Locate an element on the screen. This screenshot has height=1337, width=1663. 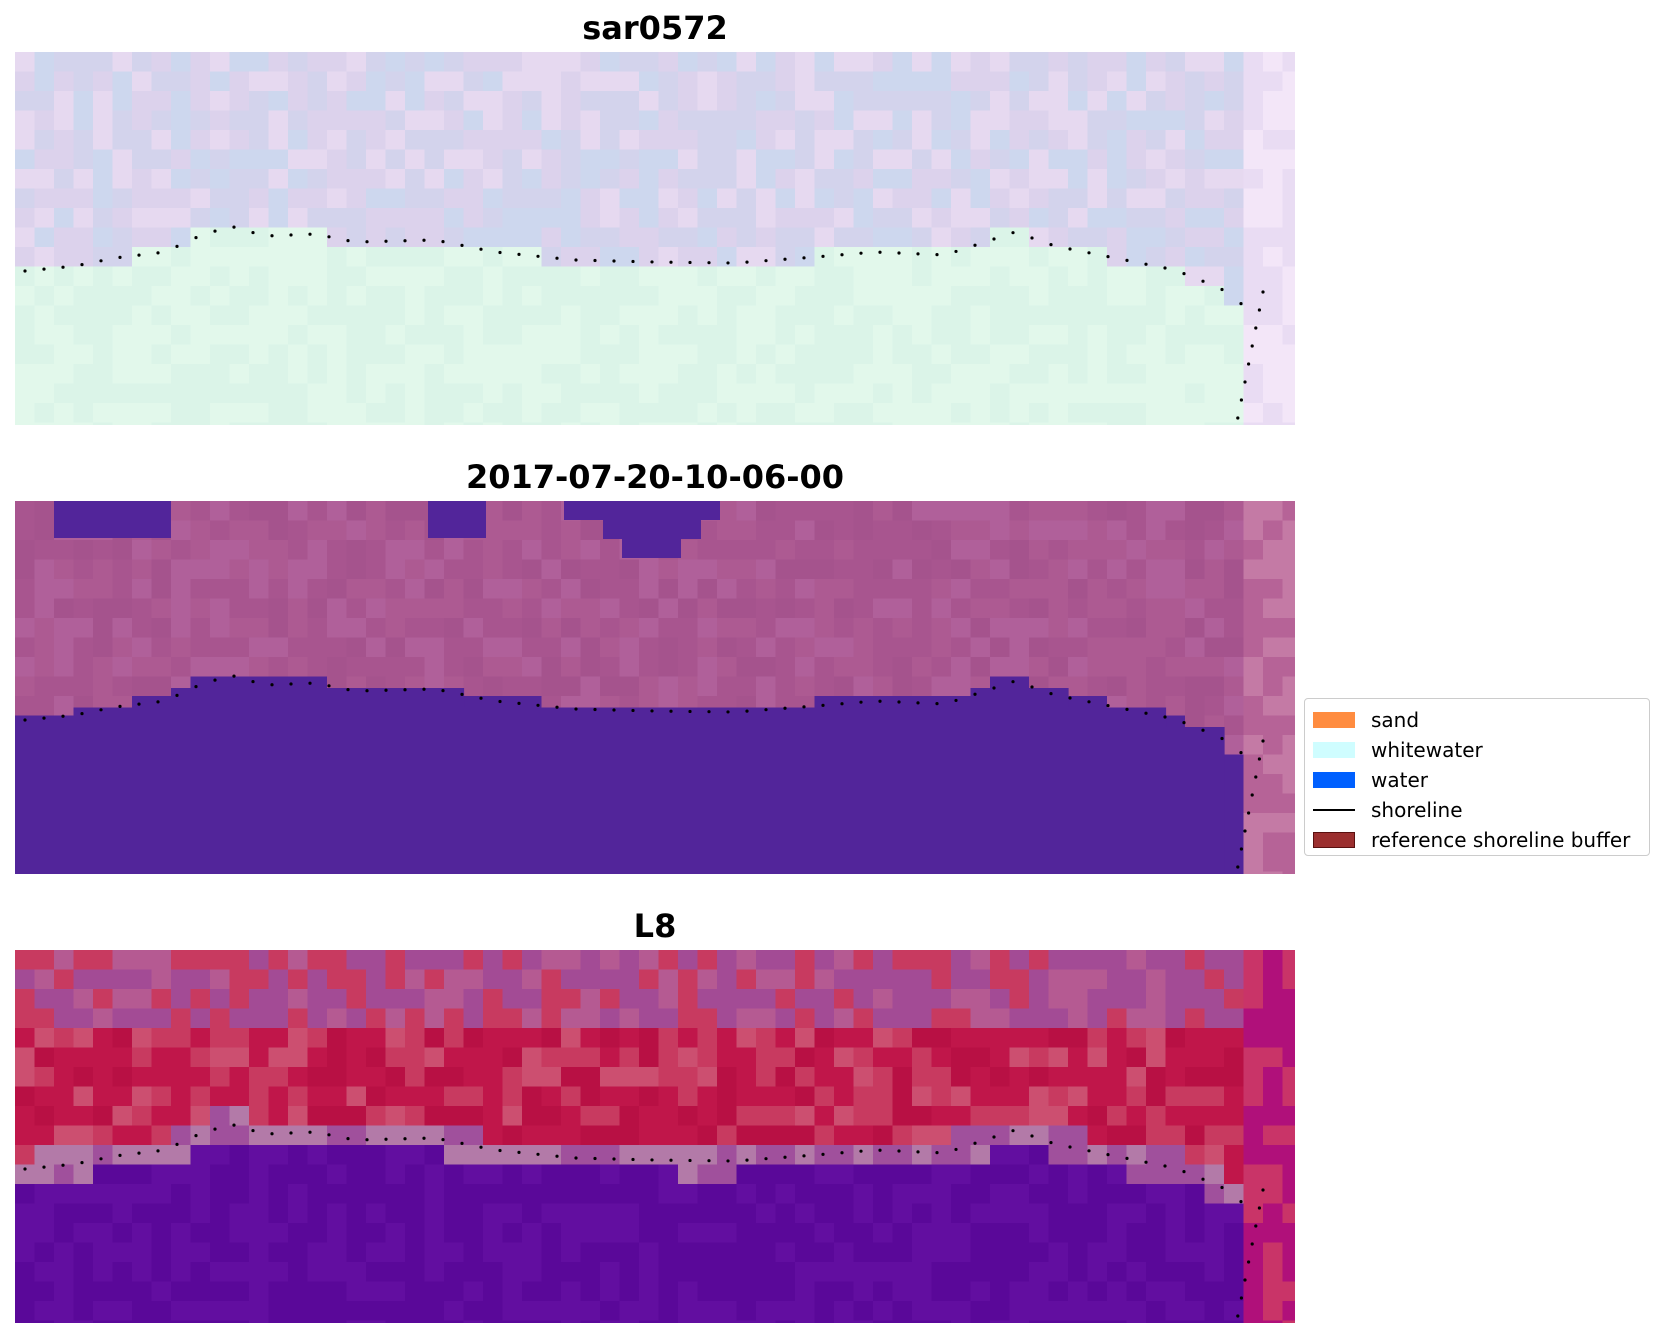
legend-label-sand: sand is located at coordinates (1395, 720).